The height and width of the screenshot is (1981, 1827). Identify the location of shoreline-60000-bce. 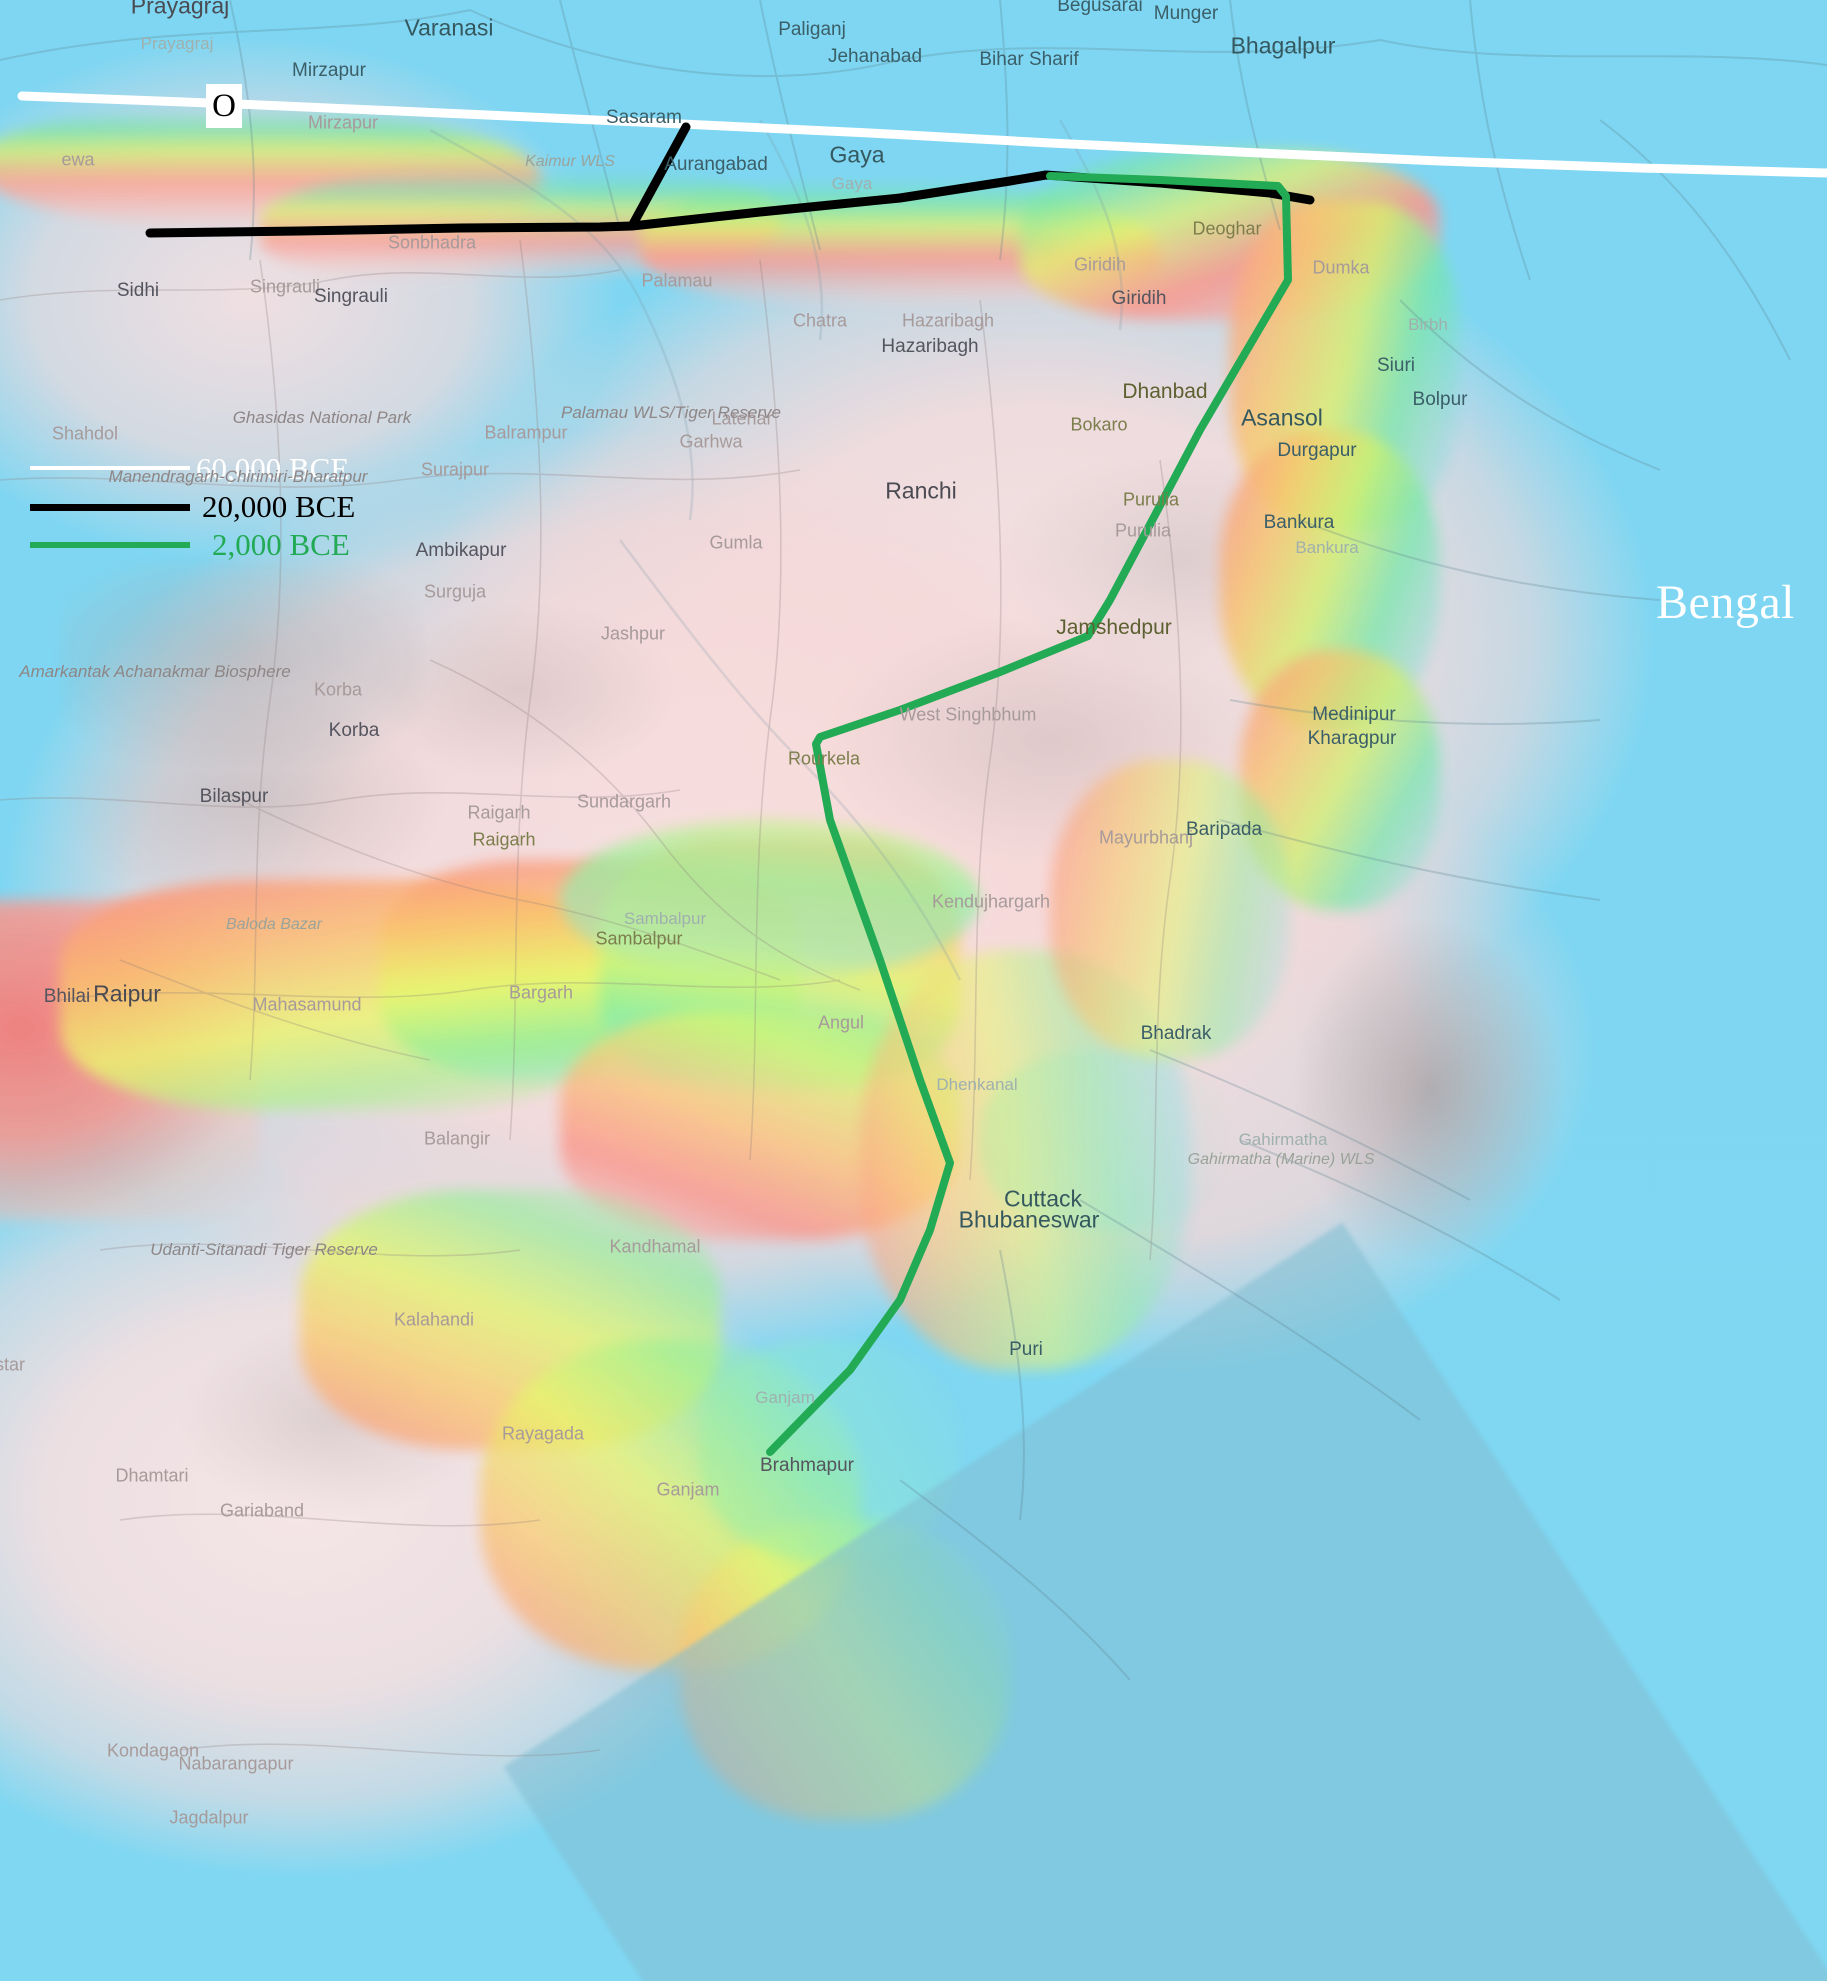
(922, 134).